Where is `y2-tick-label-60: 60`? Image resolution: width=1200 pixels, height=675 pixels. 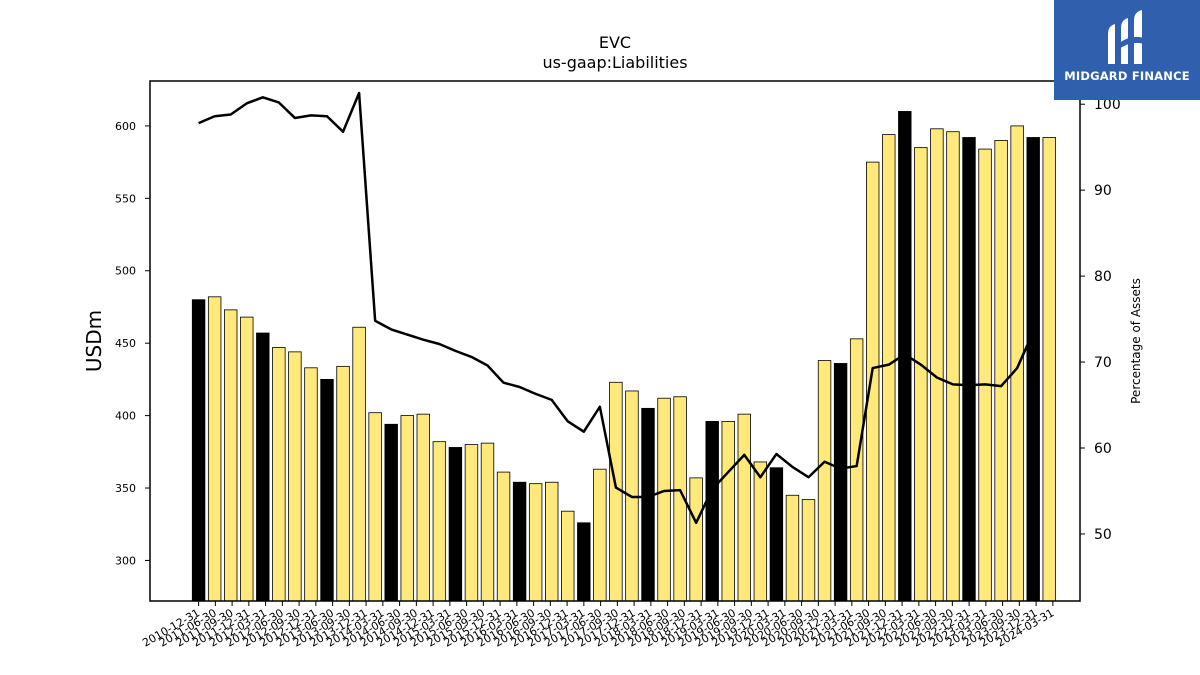 y2-tick-label-60: 60 is located at coordinates (1103, 449).